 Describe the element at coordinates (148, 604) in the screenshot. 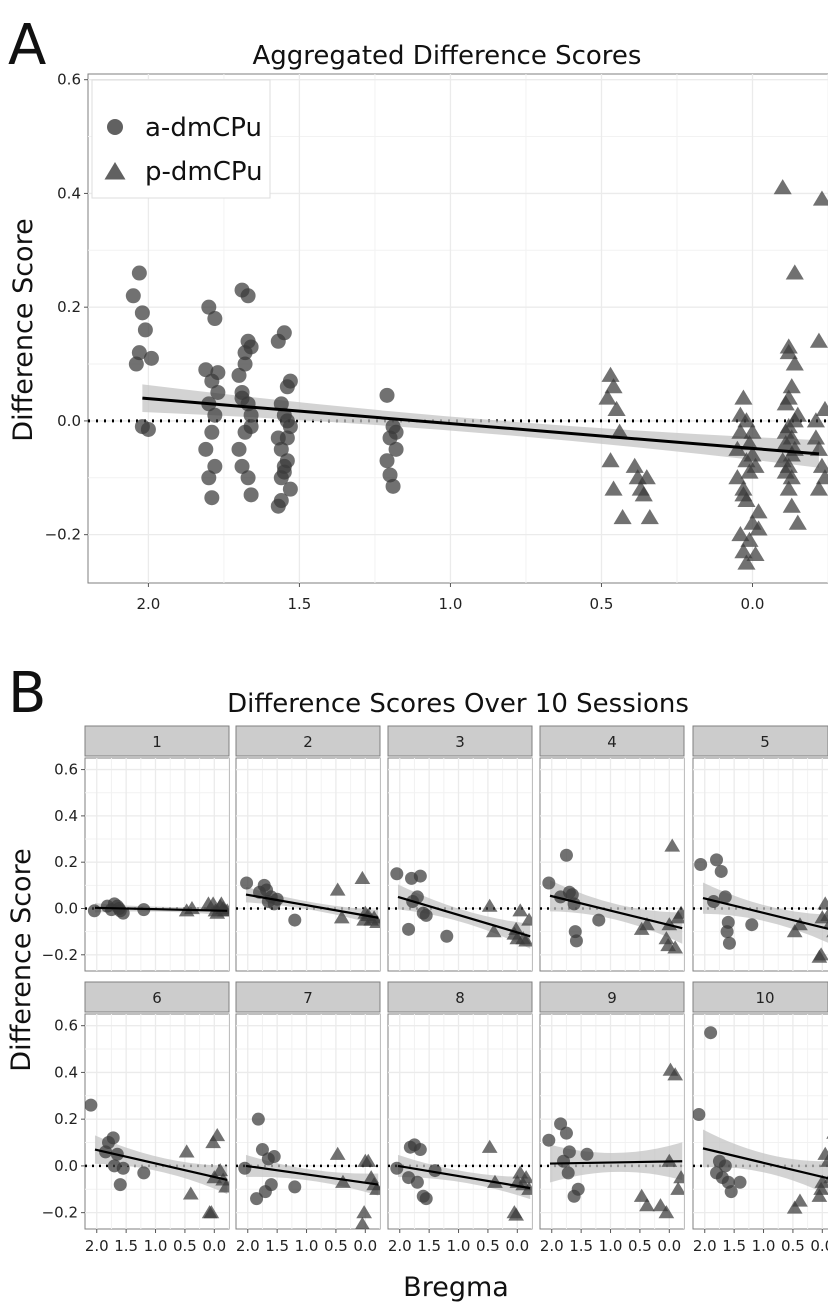

I see `chart-a-xtick-label: 2.0` at that location.